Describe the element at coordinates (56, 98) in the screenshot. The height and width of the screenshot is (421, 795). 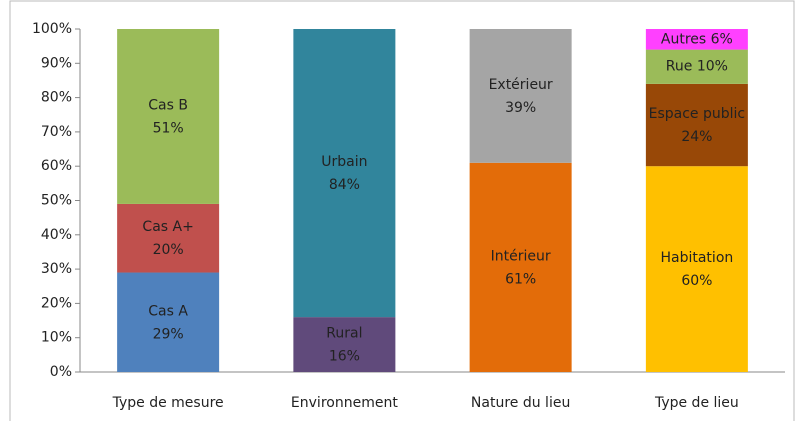
I see `y-tick-label: 80%` at that location.